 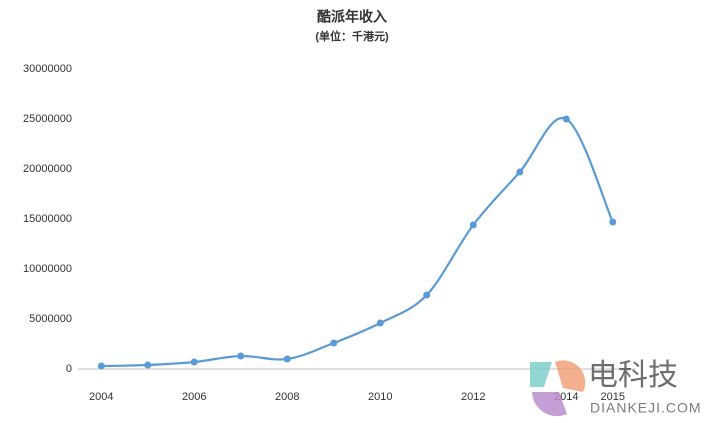 What do you see at coordinates (69, 369) in the screenshot?
I see `y-tick-label: 0` at bounding box center [69, 369].